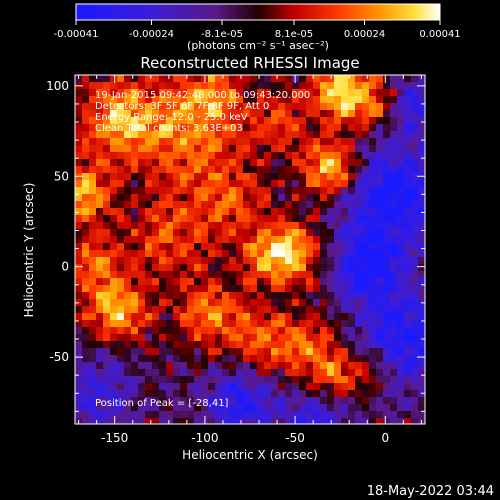 This screenshot has height=500, width=500. What do you see at coordinates (430, 491) in the screenshot?
I see `timestamp: 18-May-2022 03:44` at bounding box center [430, 491].